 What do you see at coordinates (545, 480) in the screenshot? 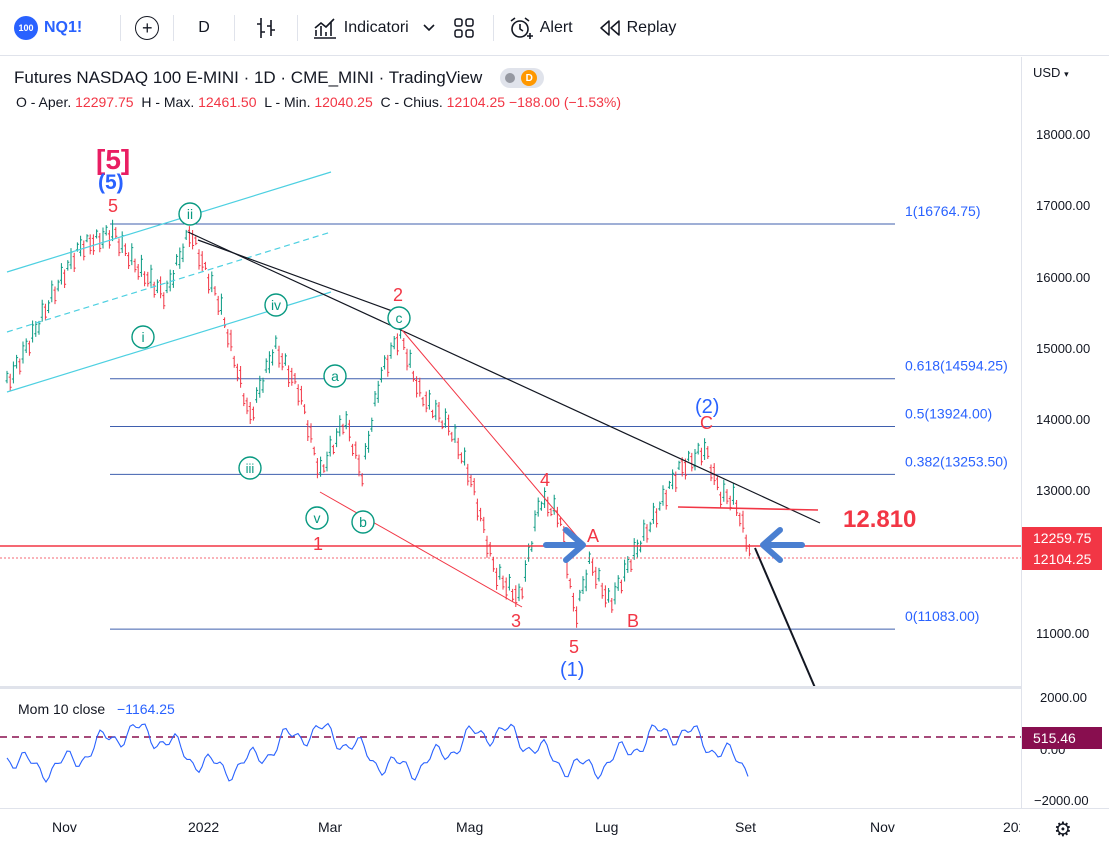
I see `wave-label-4: 4` at bounding box center [545, 480].